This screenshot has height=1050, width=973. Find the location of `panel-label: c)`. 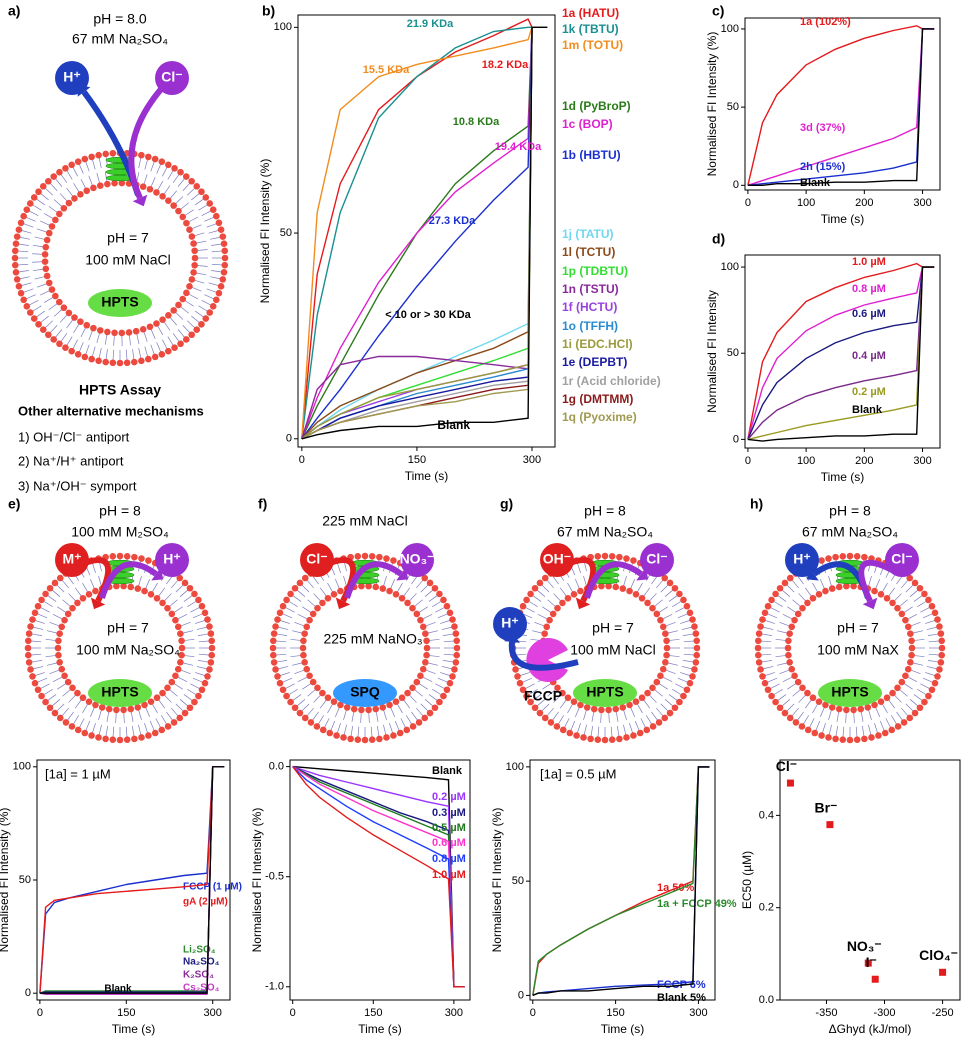

panel-label: c) is located at coordinates (718, 11).